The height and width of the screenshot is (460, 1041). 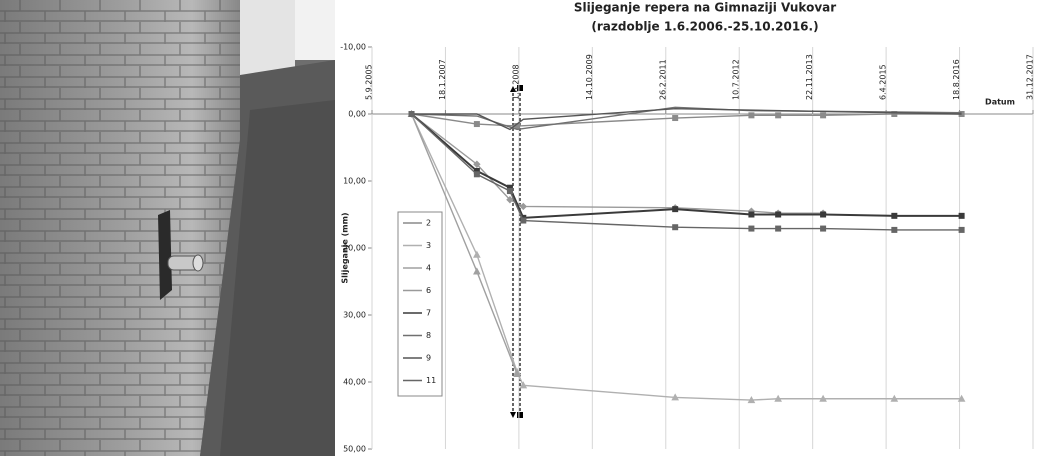 I want to click on x-tick-label: 6.4.2015, so click(x=883, y=82).